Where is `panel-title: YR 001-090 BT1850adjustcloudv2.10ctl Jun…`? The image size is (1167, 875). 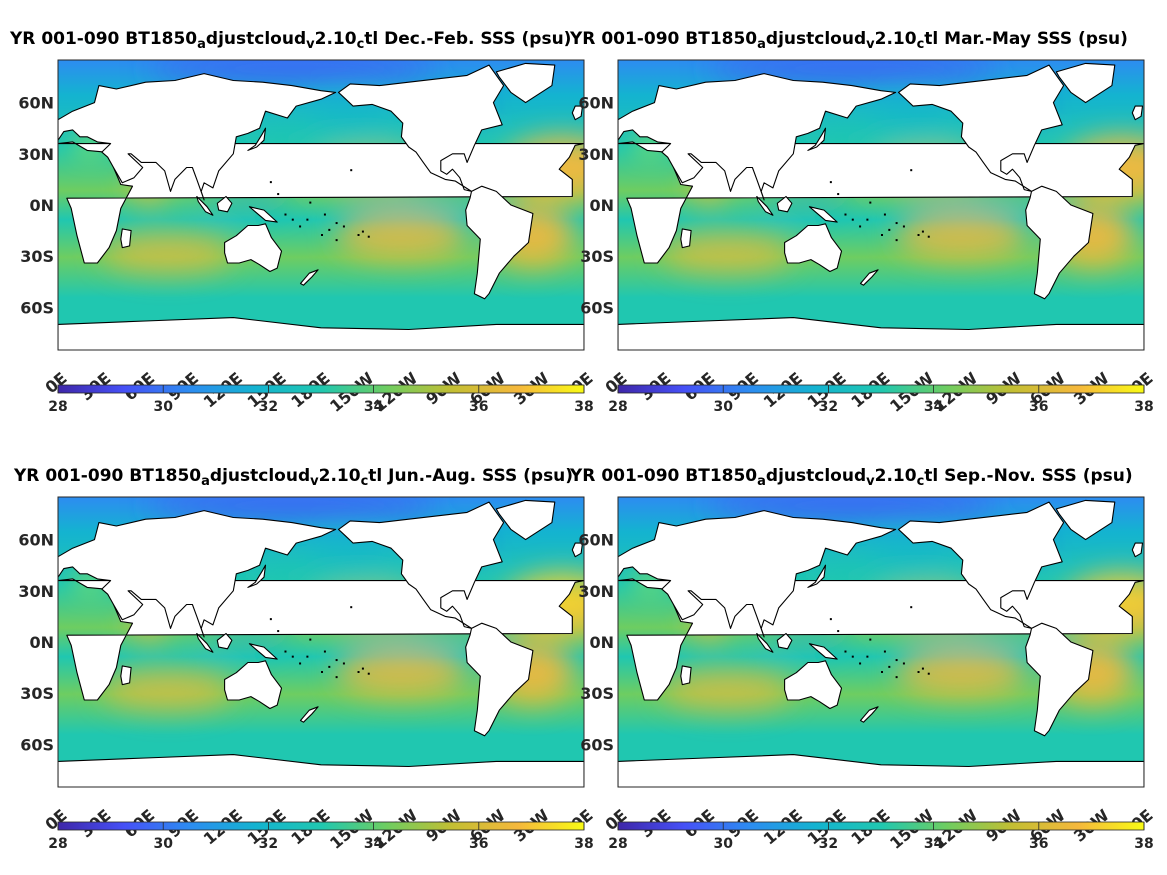
panel-title: YR 001-090 BT1850adjustcloudv2.10ctl Jun… is located at coordinates (293, 477).